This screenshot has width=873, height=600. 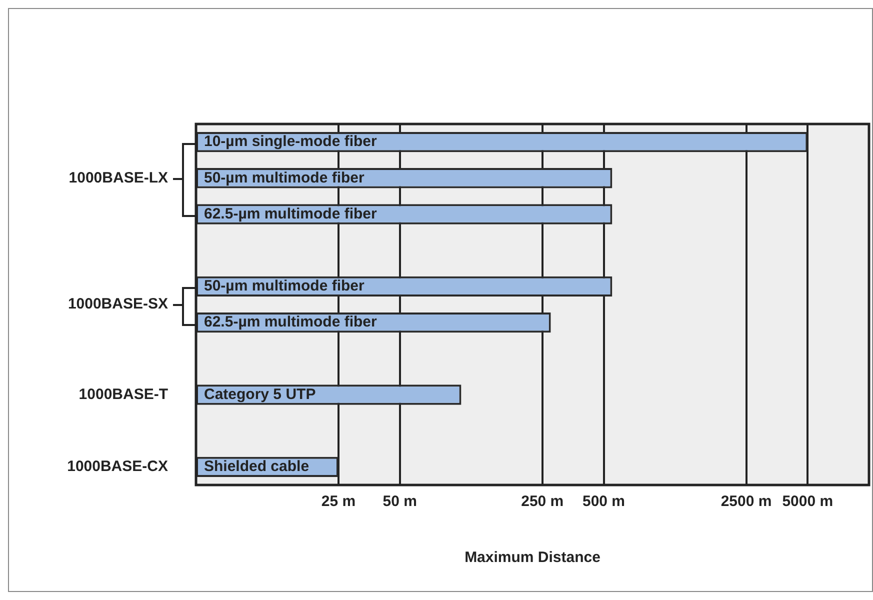 I want to click on x-tick-label: 500 m, so click(x=604, y=501).